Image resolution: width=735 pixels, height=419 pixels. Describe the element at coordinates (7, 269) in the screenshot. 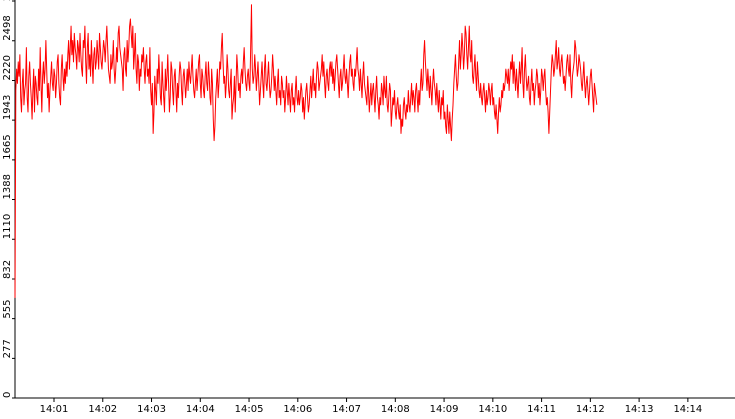

I see `y-tick-label: 832` at that location.